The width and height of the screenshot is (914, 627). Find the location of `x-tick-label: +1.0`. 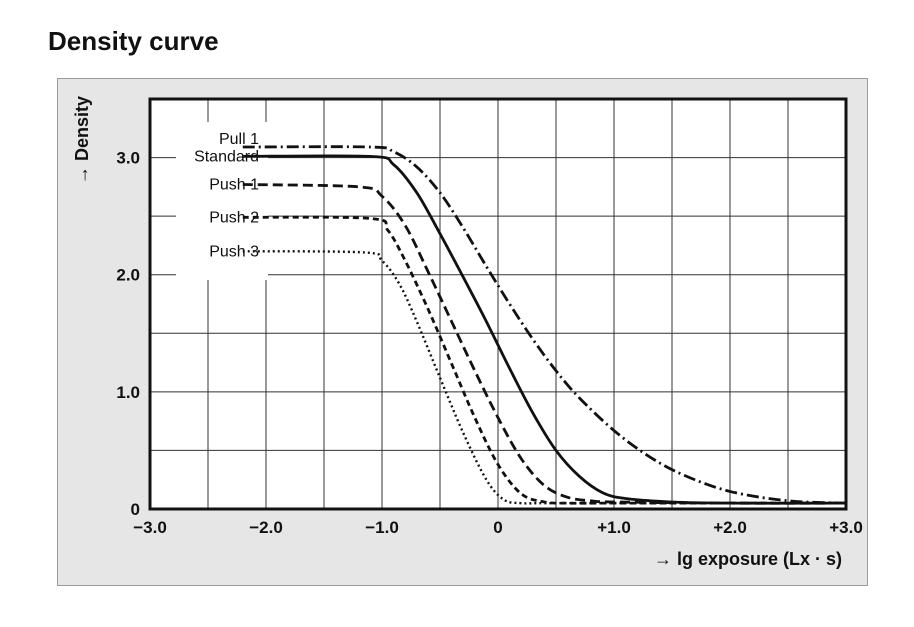

x-tick-label: +1.0 is located at coordinates (614, 527).